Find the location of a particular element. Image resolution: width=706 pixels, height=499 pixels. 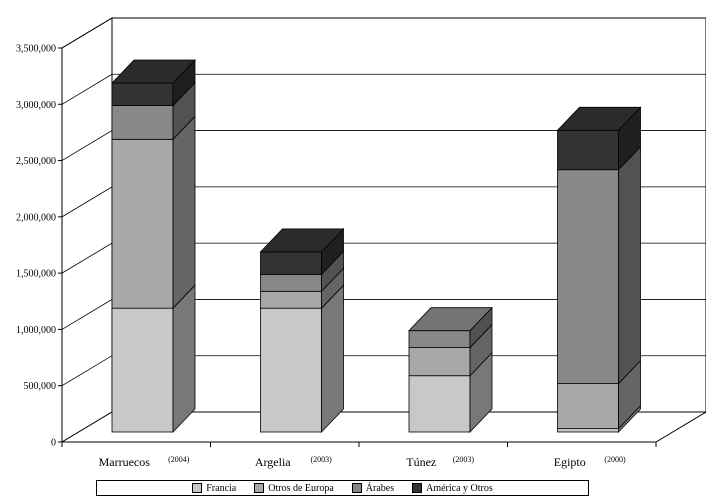

legend-item: Árabes is located at coordinates (373, 488).